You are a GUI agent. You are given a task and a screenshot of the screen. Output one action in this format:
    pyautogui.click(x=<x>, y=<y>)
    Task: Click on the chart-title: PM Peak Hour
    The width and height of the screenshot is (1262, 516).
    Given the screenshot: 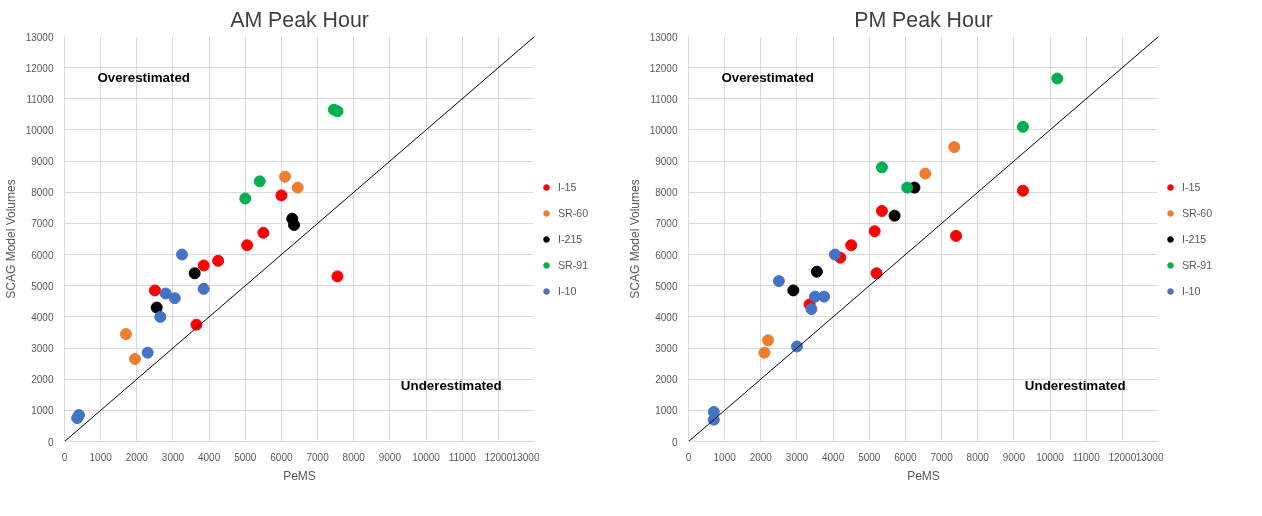 What is the action you would take?
    pyautogui.click(x=923, y=19)
    